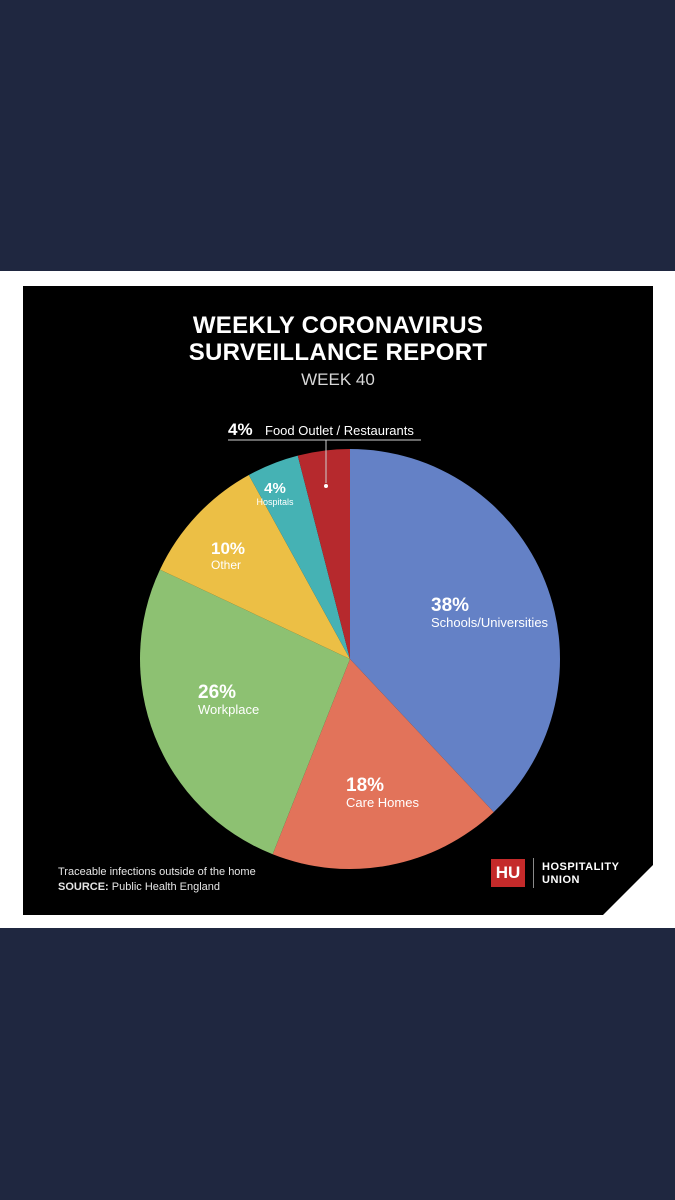 The width and height of the screenshot is (675, 1200). I want to click on slice-category-label: Hospitals, so click(275, 502).